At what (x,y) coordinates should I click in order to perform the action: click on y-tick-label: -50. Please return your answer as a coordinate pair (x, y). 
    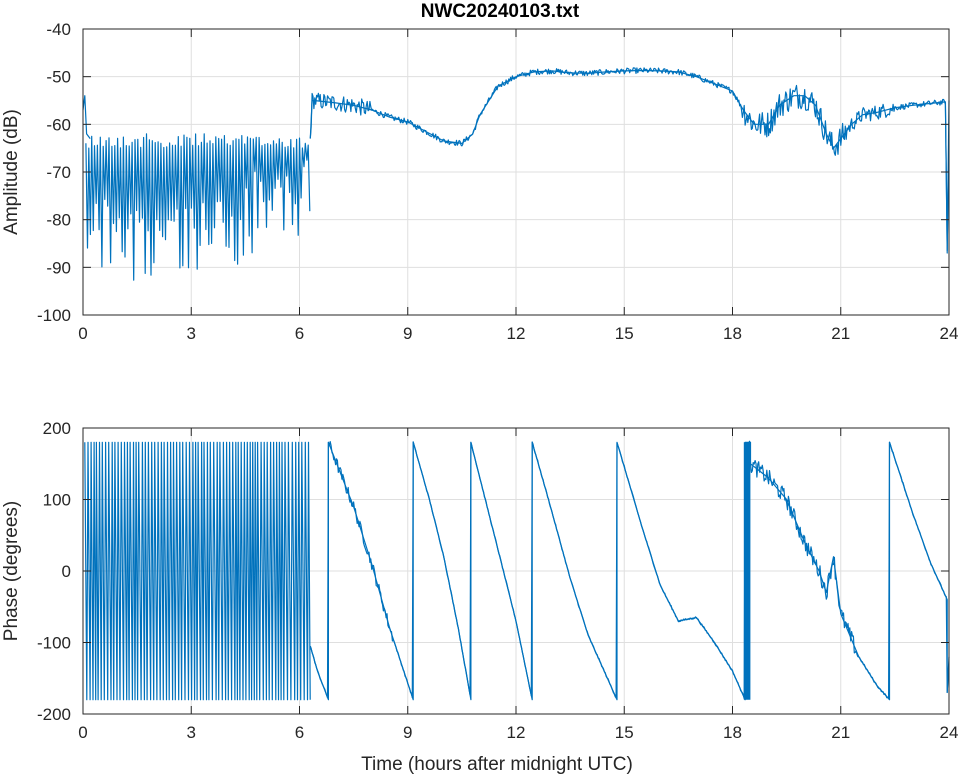
    Looking at the image, I should click on (58, 77).